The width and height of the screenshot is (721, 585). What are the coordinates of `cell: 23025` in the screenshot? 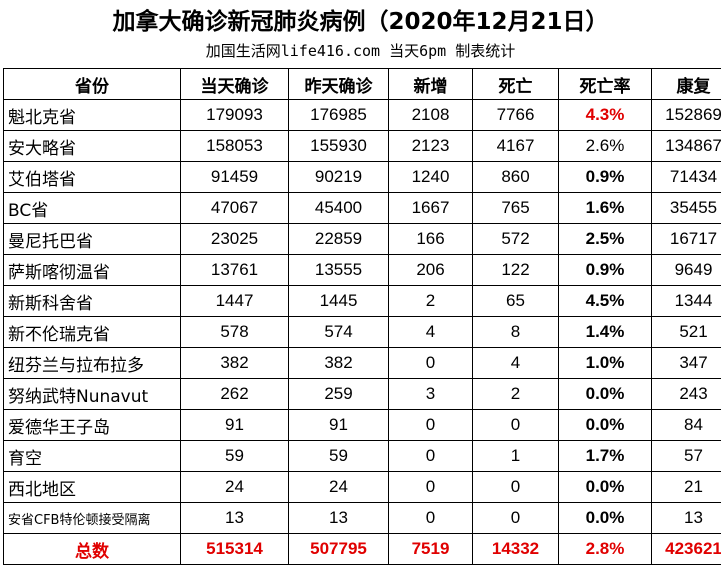 It's located at (234, 239).